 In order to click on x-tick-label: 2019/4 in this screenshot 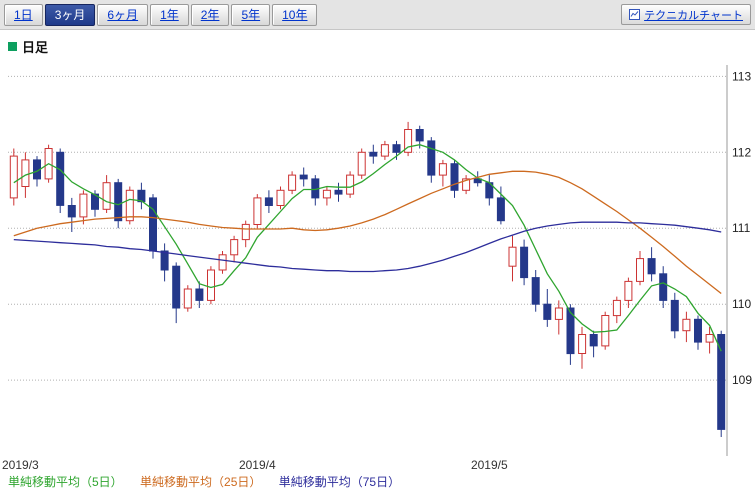, I will do `click(257, 464)`.